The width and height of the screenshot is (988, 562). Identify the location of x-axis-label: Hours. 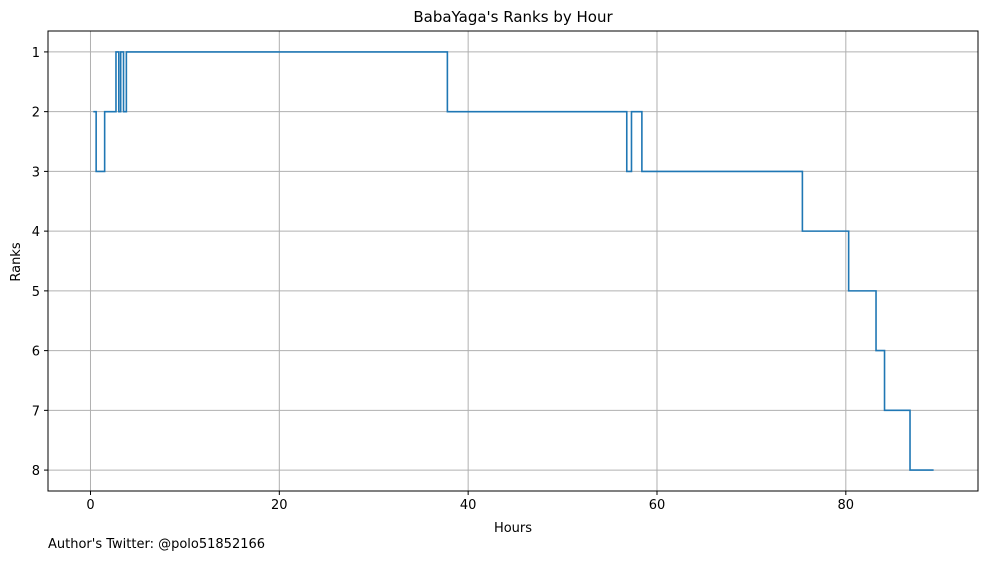
(513, 528).